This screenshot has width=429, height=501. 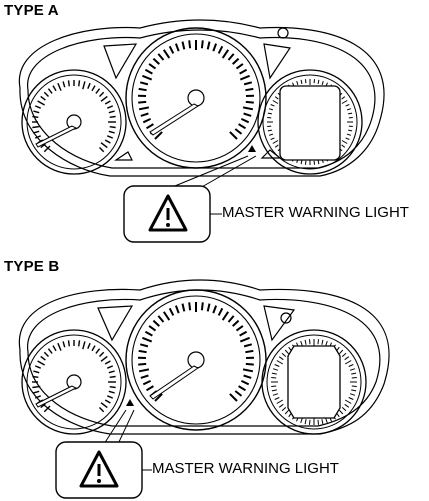 I want to click on type-b-left-gauge, so click(x=74, y=382).